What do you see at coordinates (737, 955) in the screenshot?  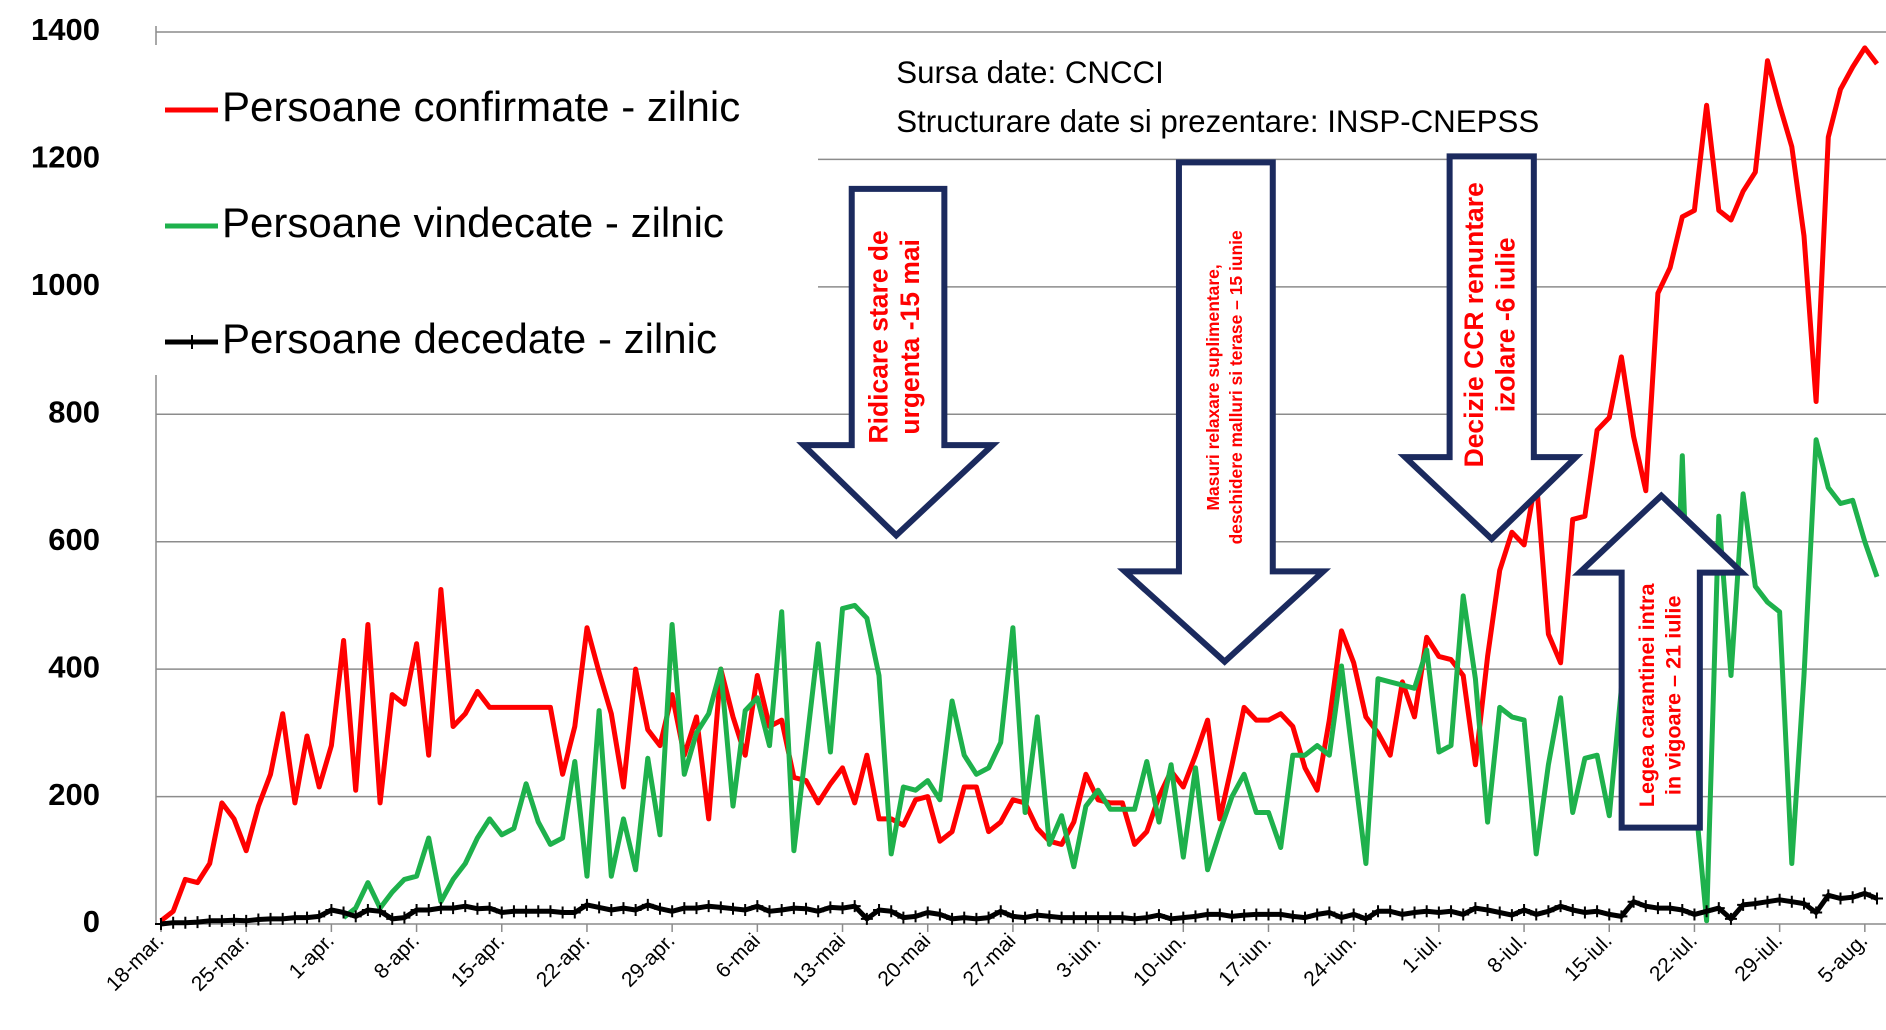 I see `x-tick-label: 6-mai` at bounding box center [737, 955].